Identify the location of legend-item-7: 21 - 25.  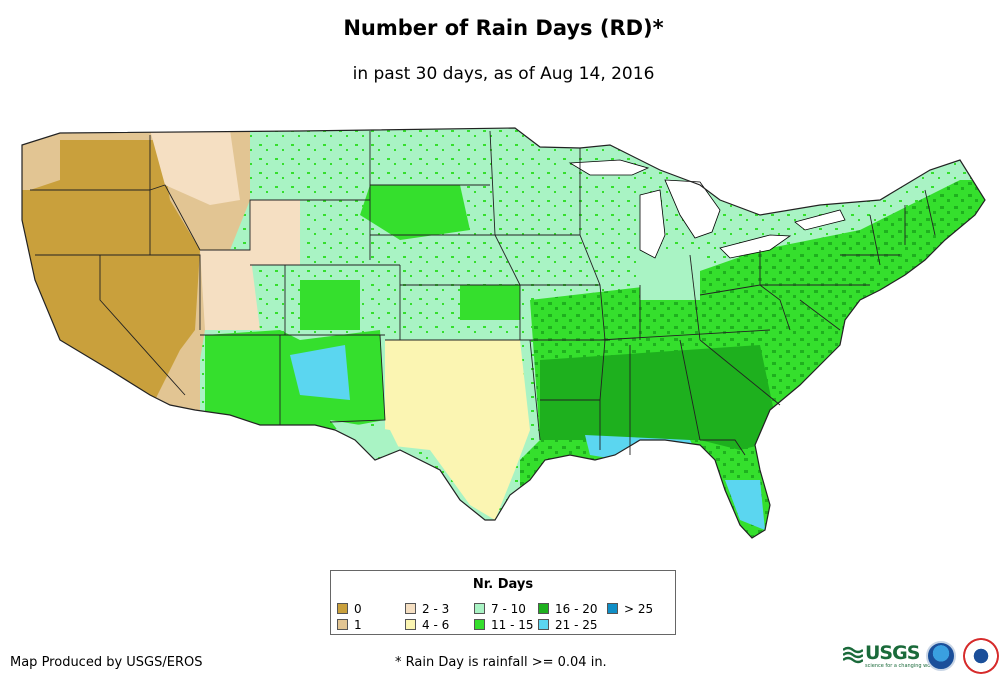
(568, 625).